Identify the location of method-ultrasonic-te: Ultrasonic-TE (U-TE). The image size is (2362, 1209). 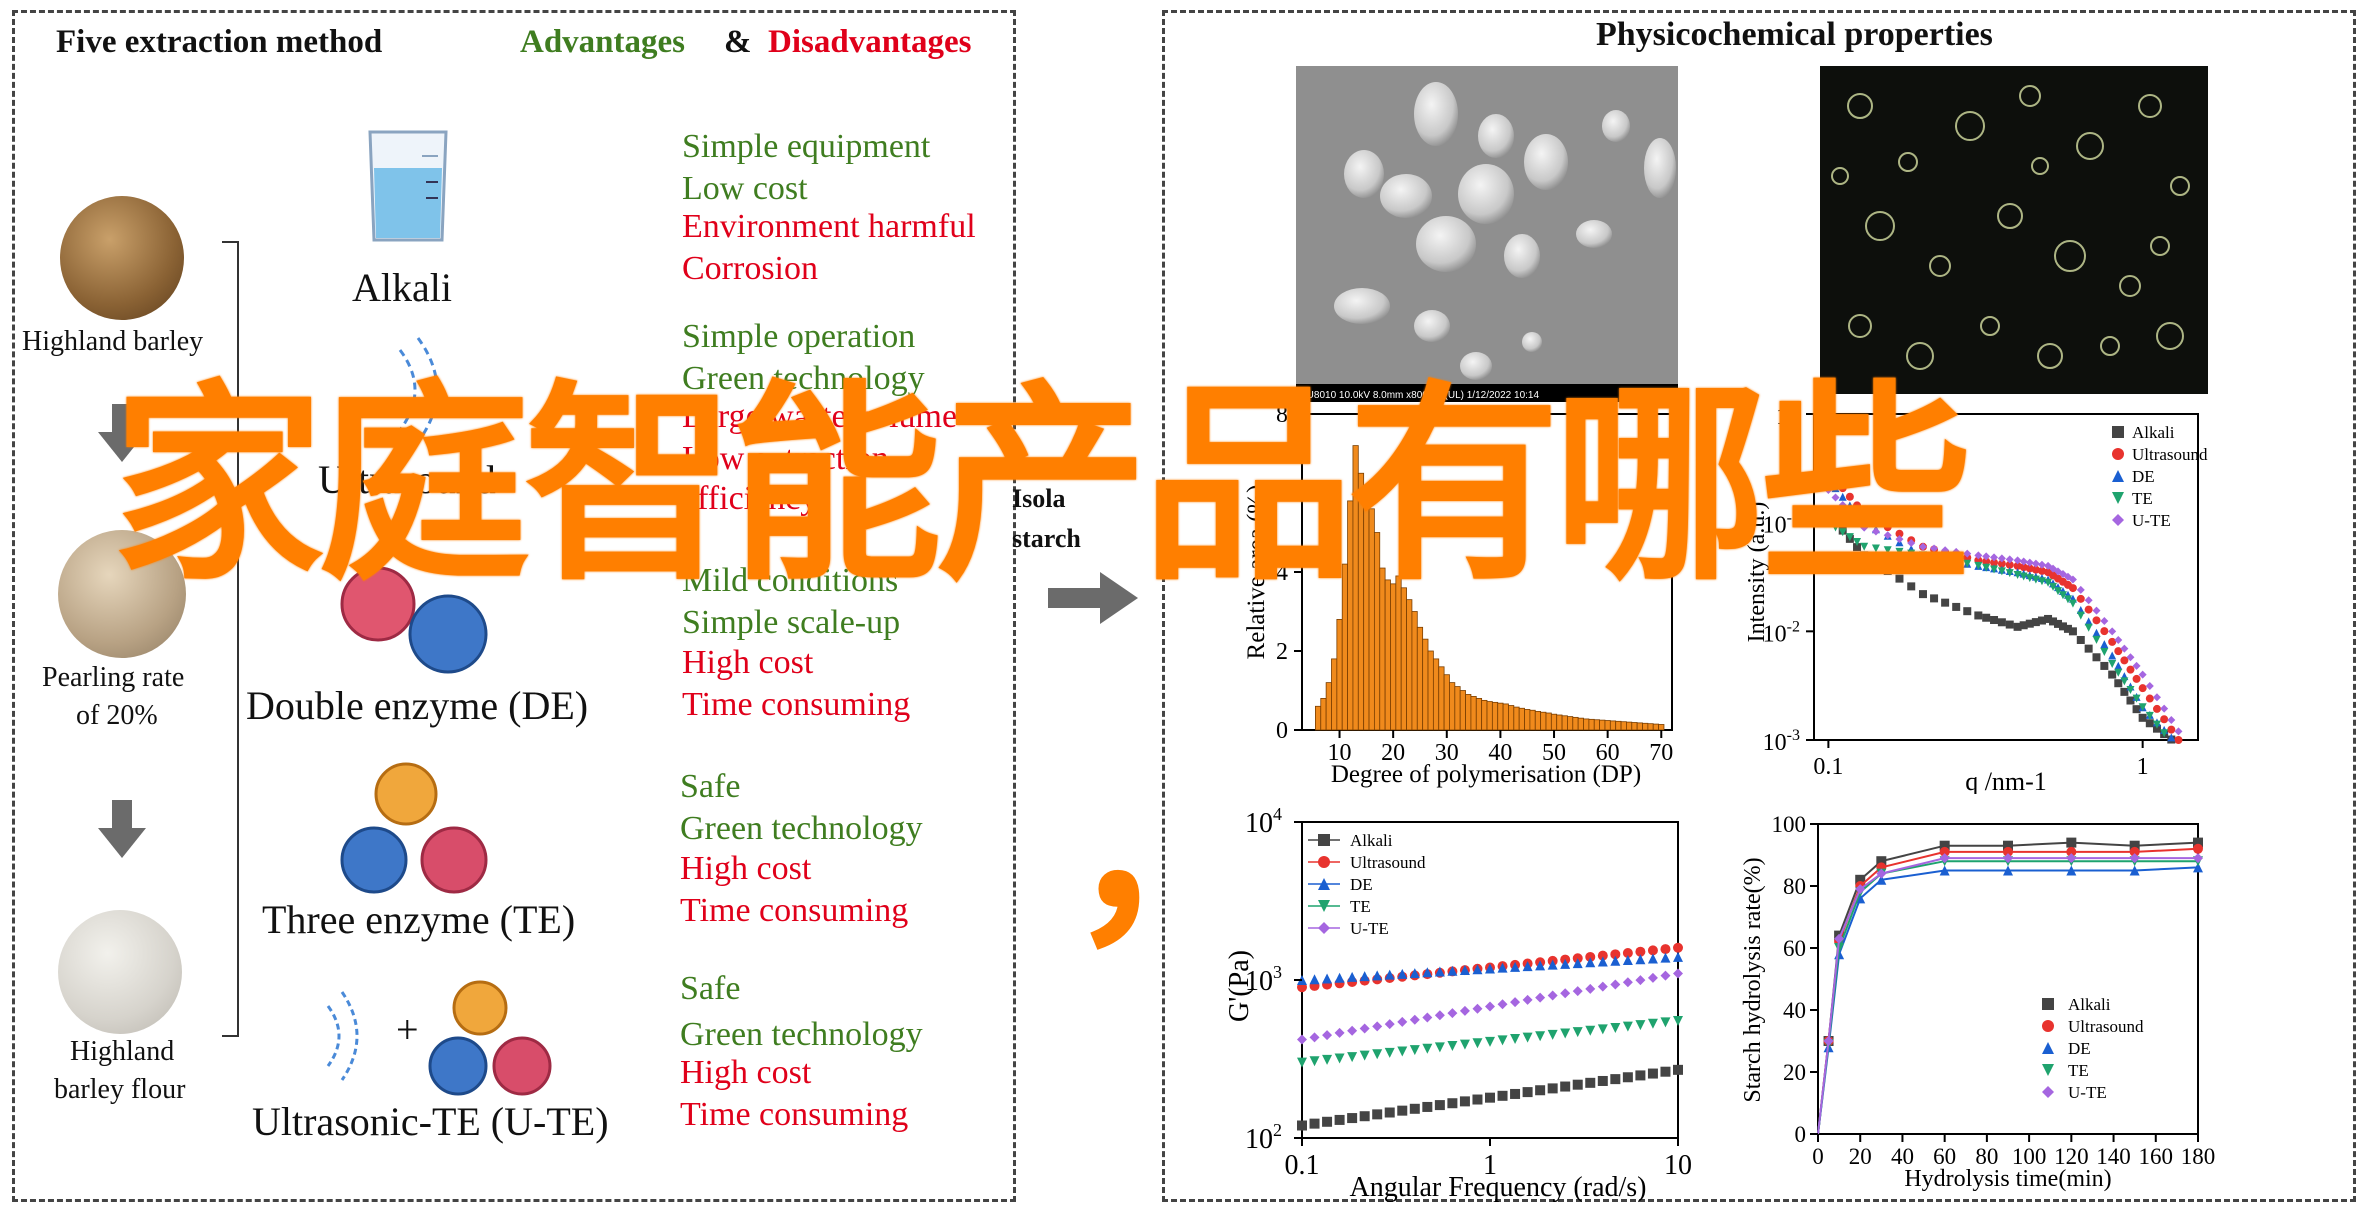
(430, 1121).